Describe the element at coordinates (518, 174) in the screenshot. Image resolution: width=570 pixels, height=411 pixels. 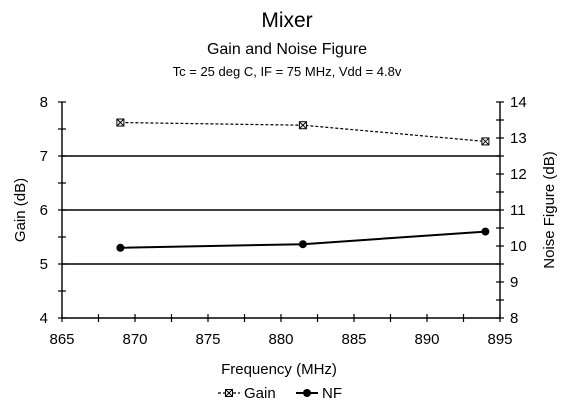
I see `y-right-tick-label: 12` at that location.